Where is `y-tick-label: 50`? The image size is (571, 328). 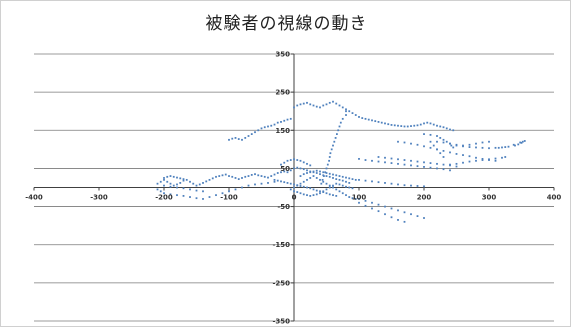
y-tick-label: 50 is located at coordinates (285, 169).